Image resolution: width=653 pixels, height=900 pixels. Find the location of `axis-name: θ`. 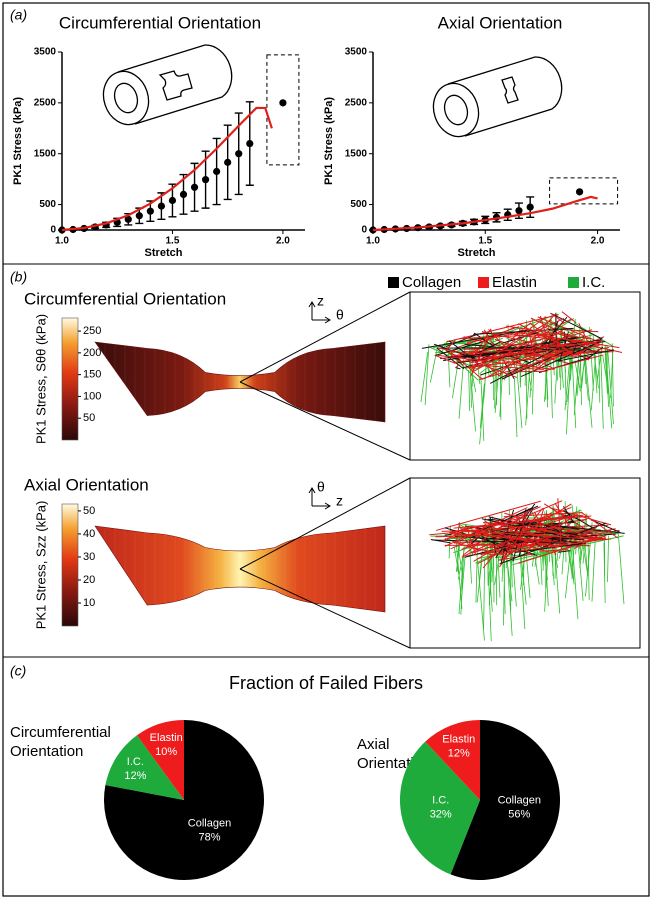

axis-name: θ is located at coordinates (321, 487).